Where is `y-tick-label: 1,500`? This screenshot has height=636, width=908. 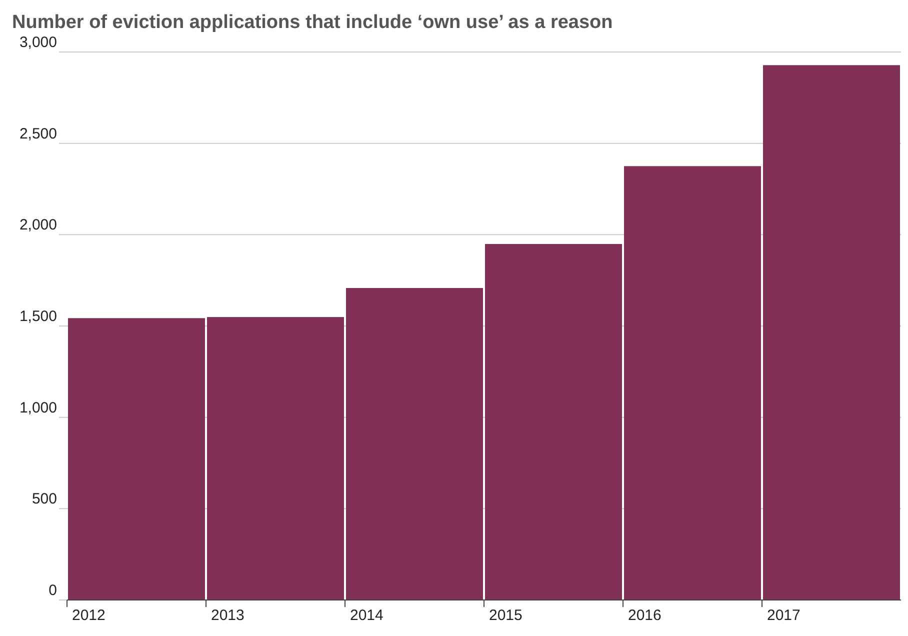
y-tick-label: 1,500 is located at coordinates (38, 316).